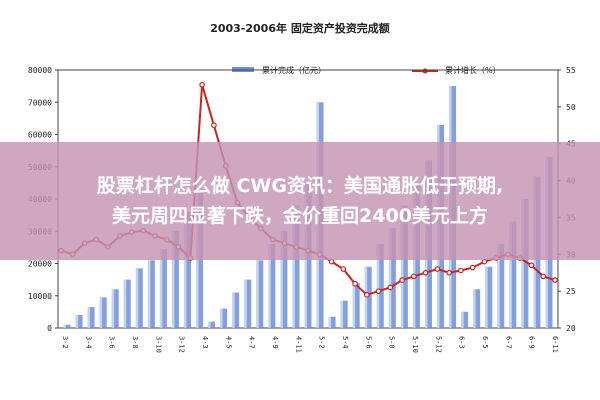 The image size is (600, 400). Describe the element at coordinates (392, 342) in the screenshot. I see `x-tick-label: 5-8` at that location.